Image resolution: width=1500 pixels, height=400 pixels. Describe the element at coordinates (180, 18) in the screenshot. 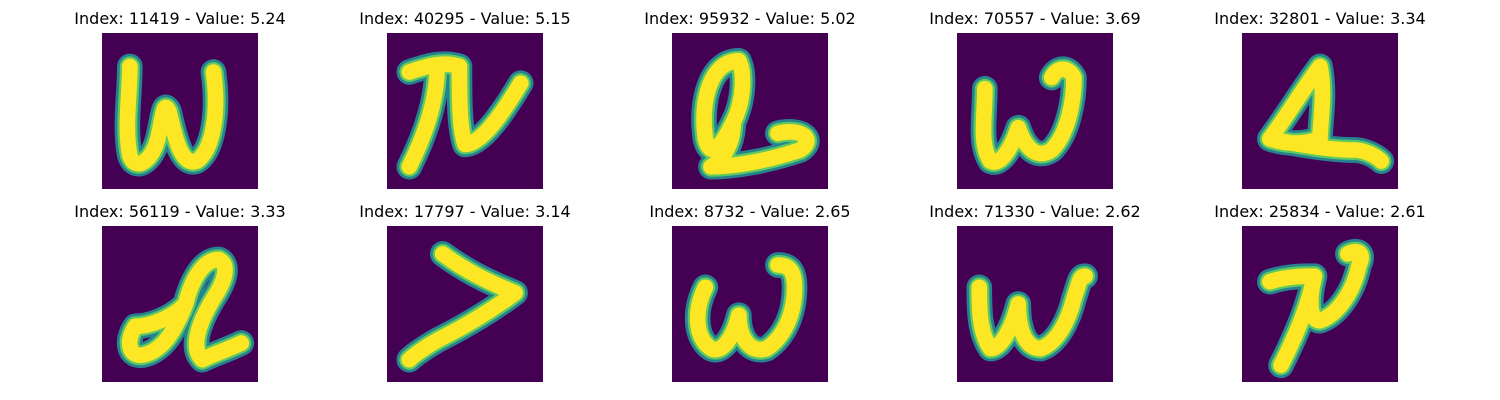

I see `sample-title: Index: 11419 - Value: 5.24` at that location.